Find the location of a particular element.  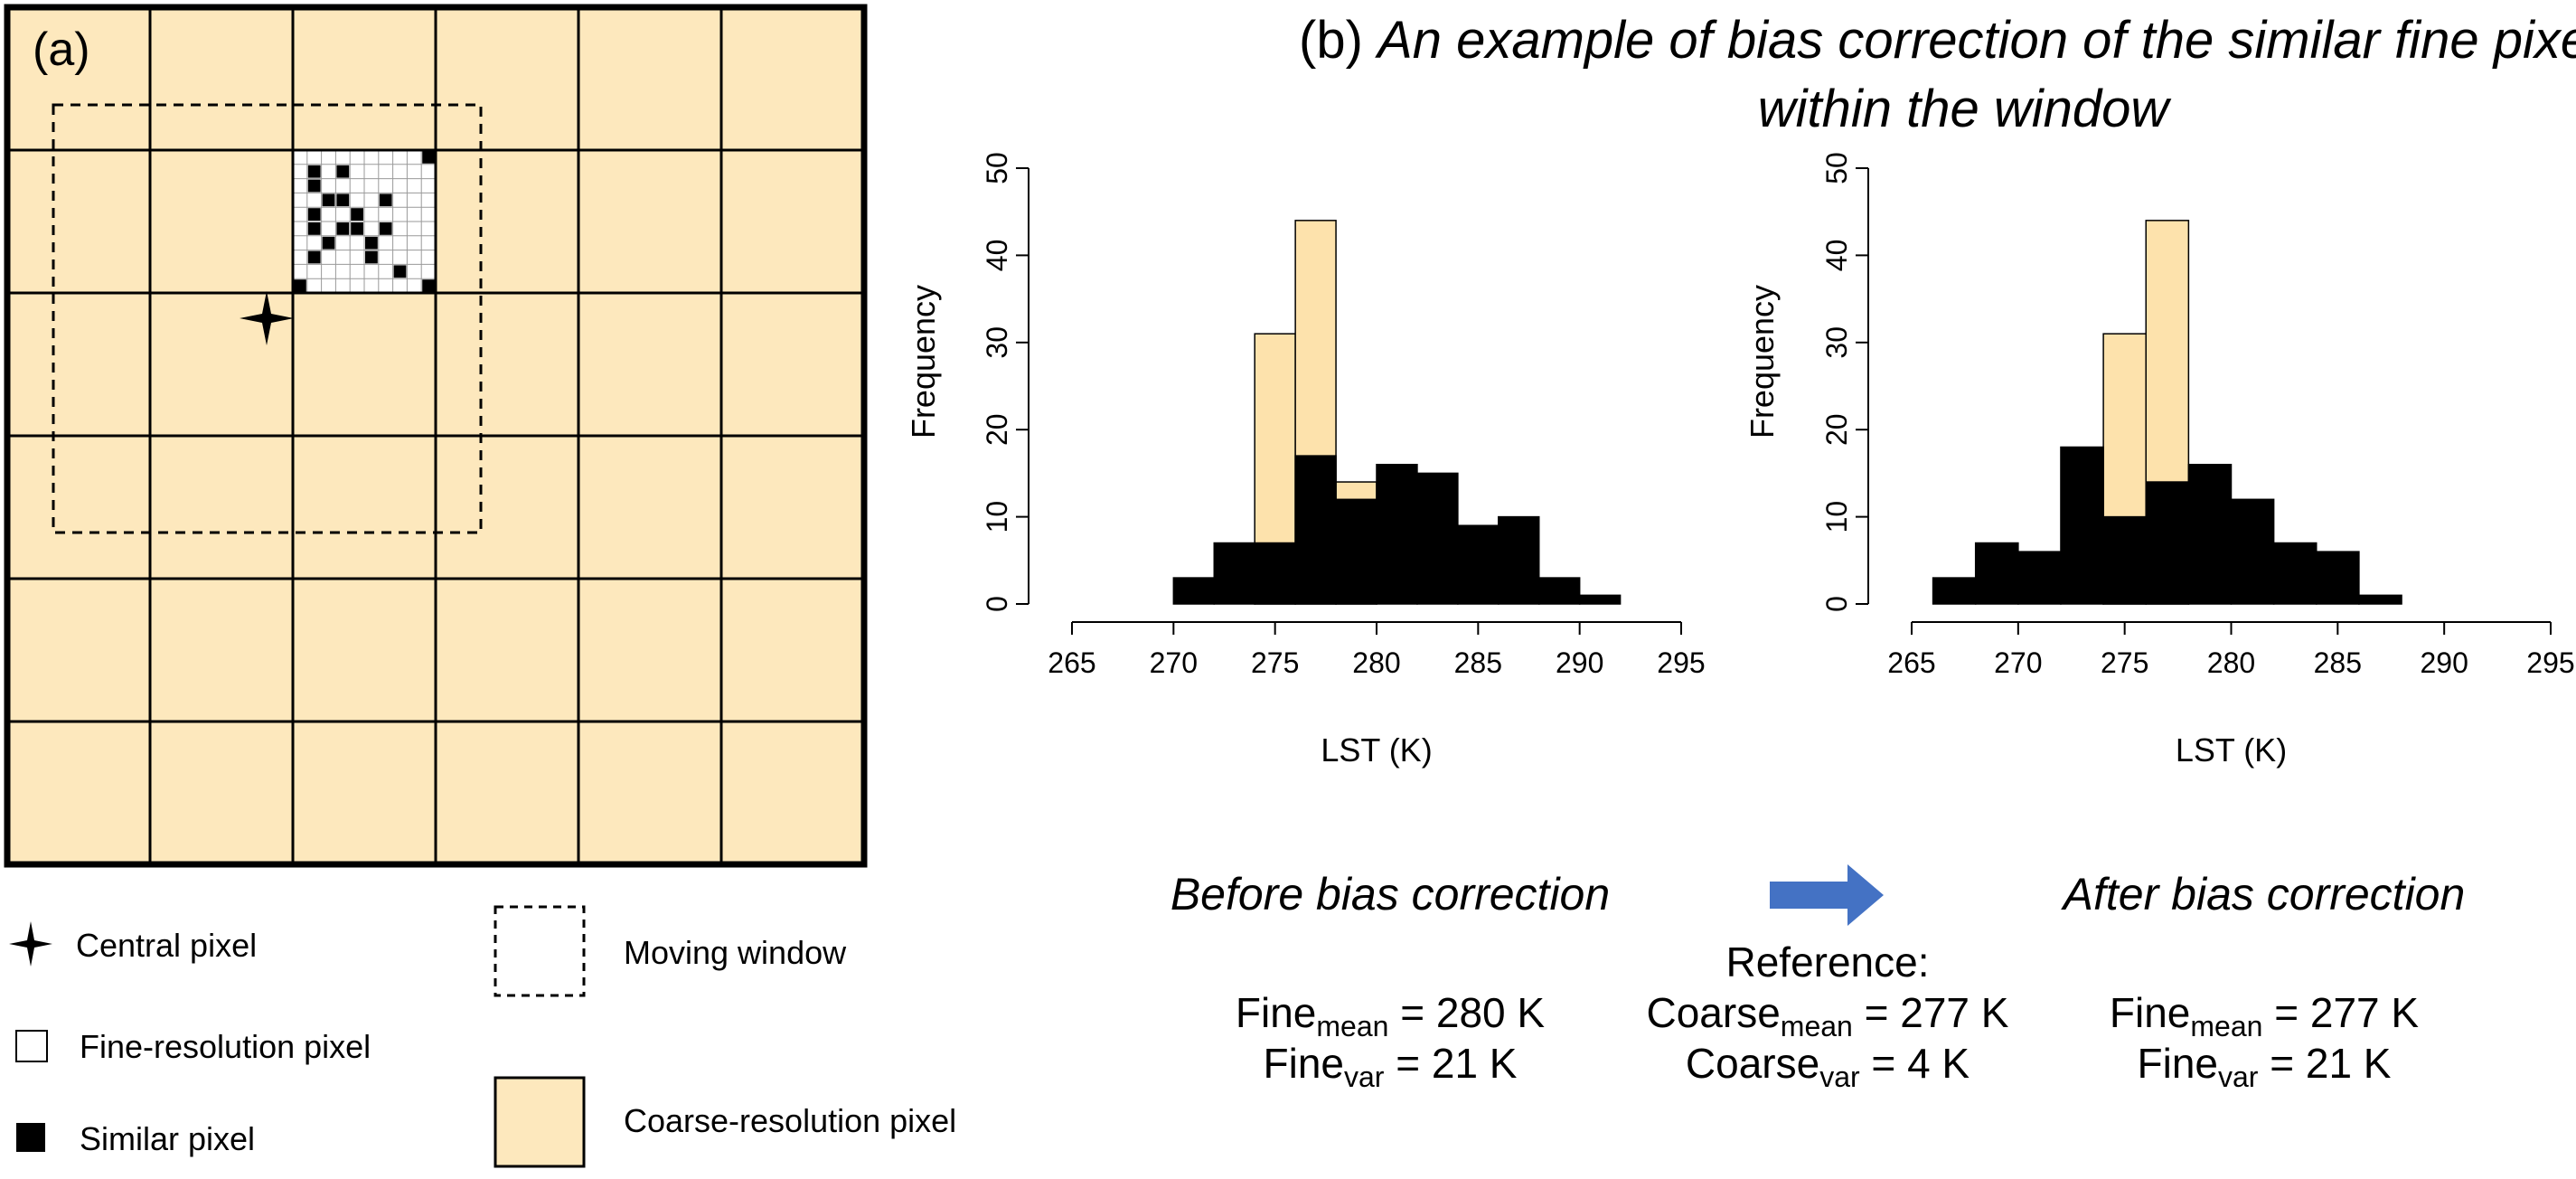

central-pixel-star-icon is located at coordinates (267, 318).